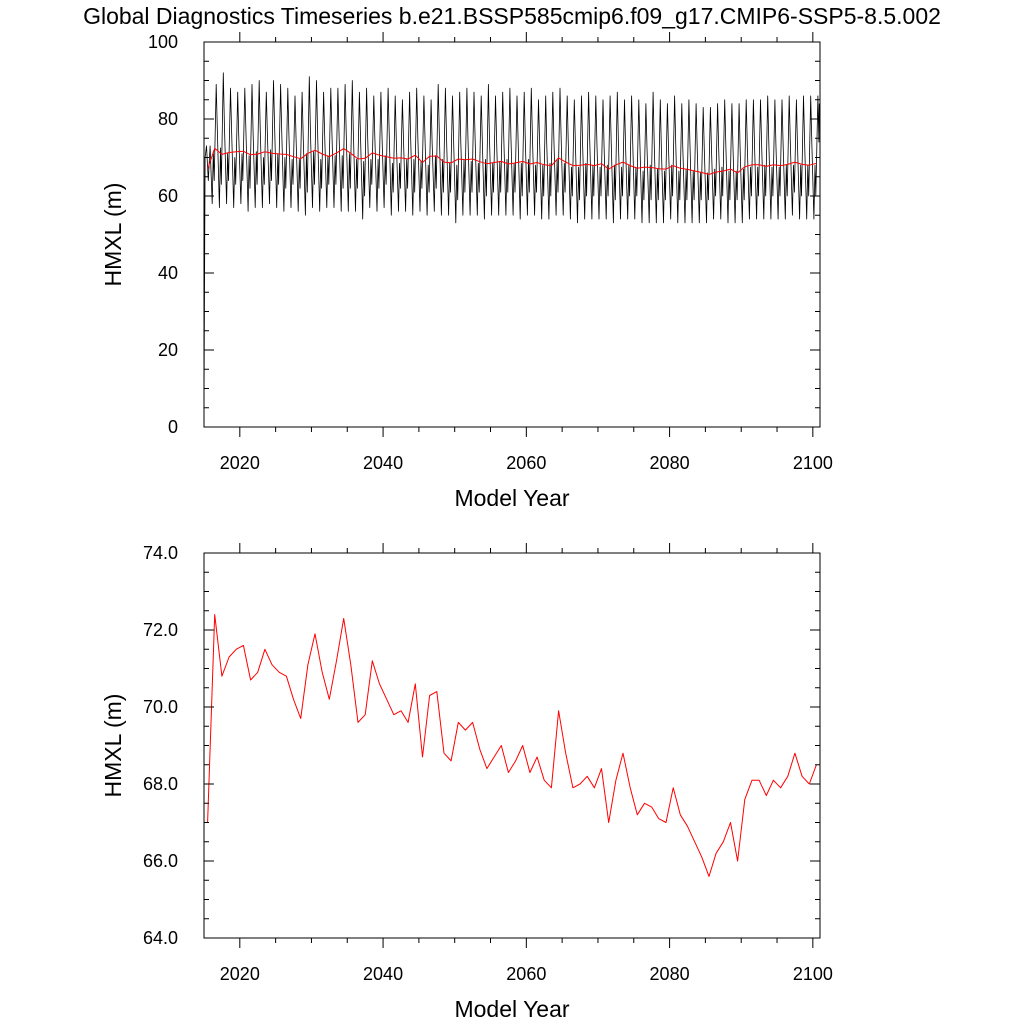  What do you see at coordinates (160, 784) in the screenshot?
I see `bottom-y-tick-label: 68.0` at bounding box center [160, 784].